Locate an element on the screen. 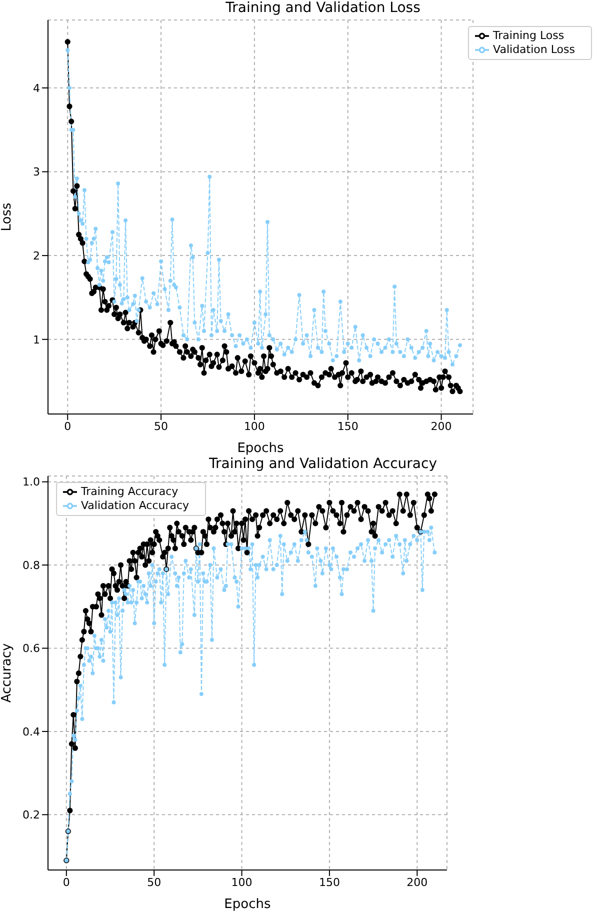 This screenshot has width=598, height=912. y-axis-title: Accuracy is located at coordinates (7, 673).